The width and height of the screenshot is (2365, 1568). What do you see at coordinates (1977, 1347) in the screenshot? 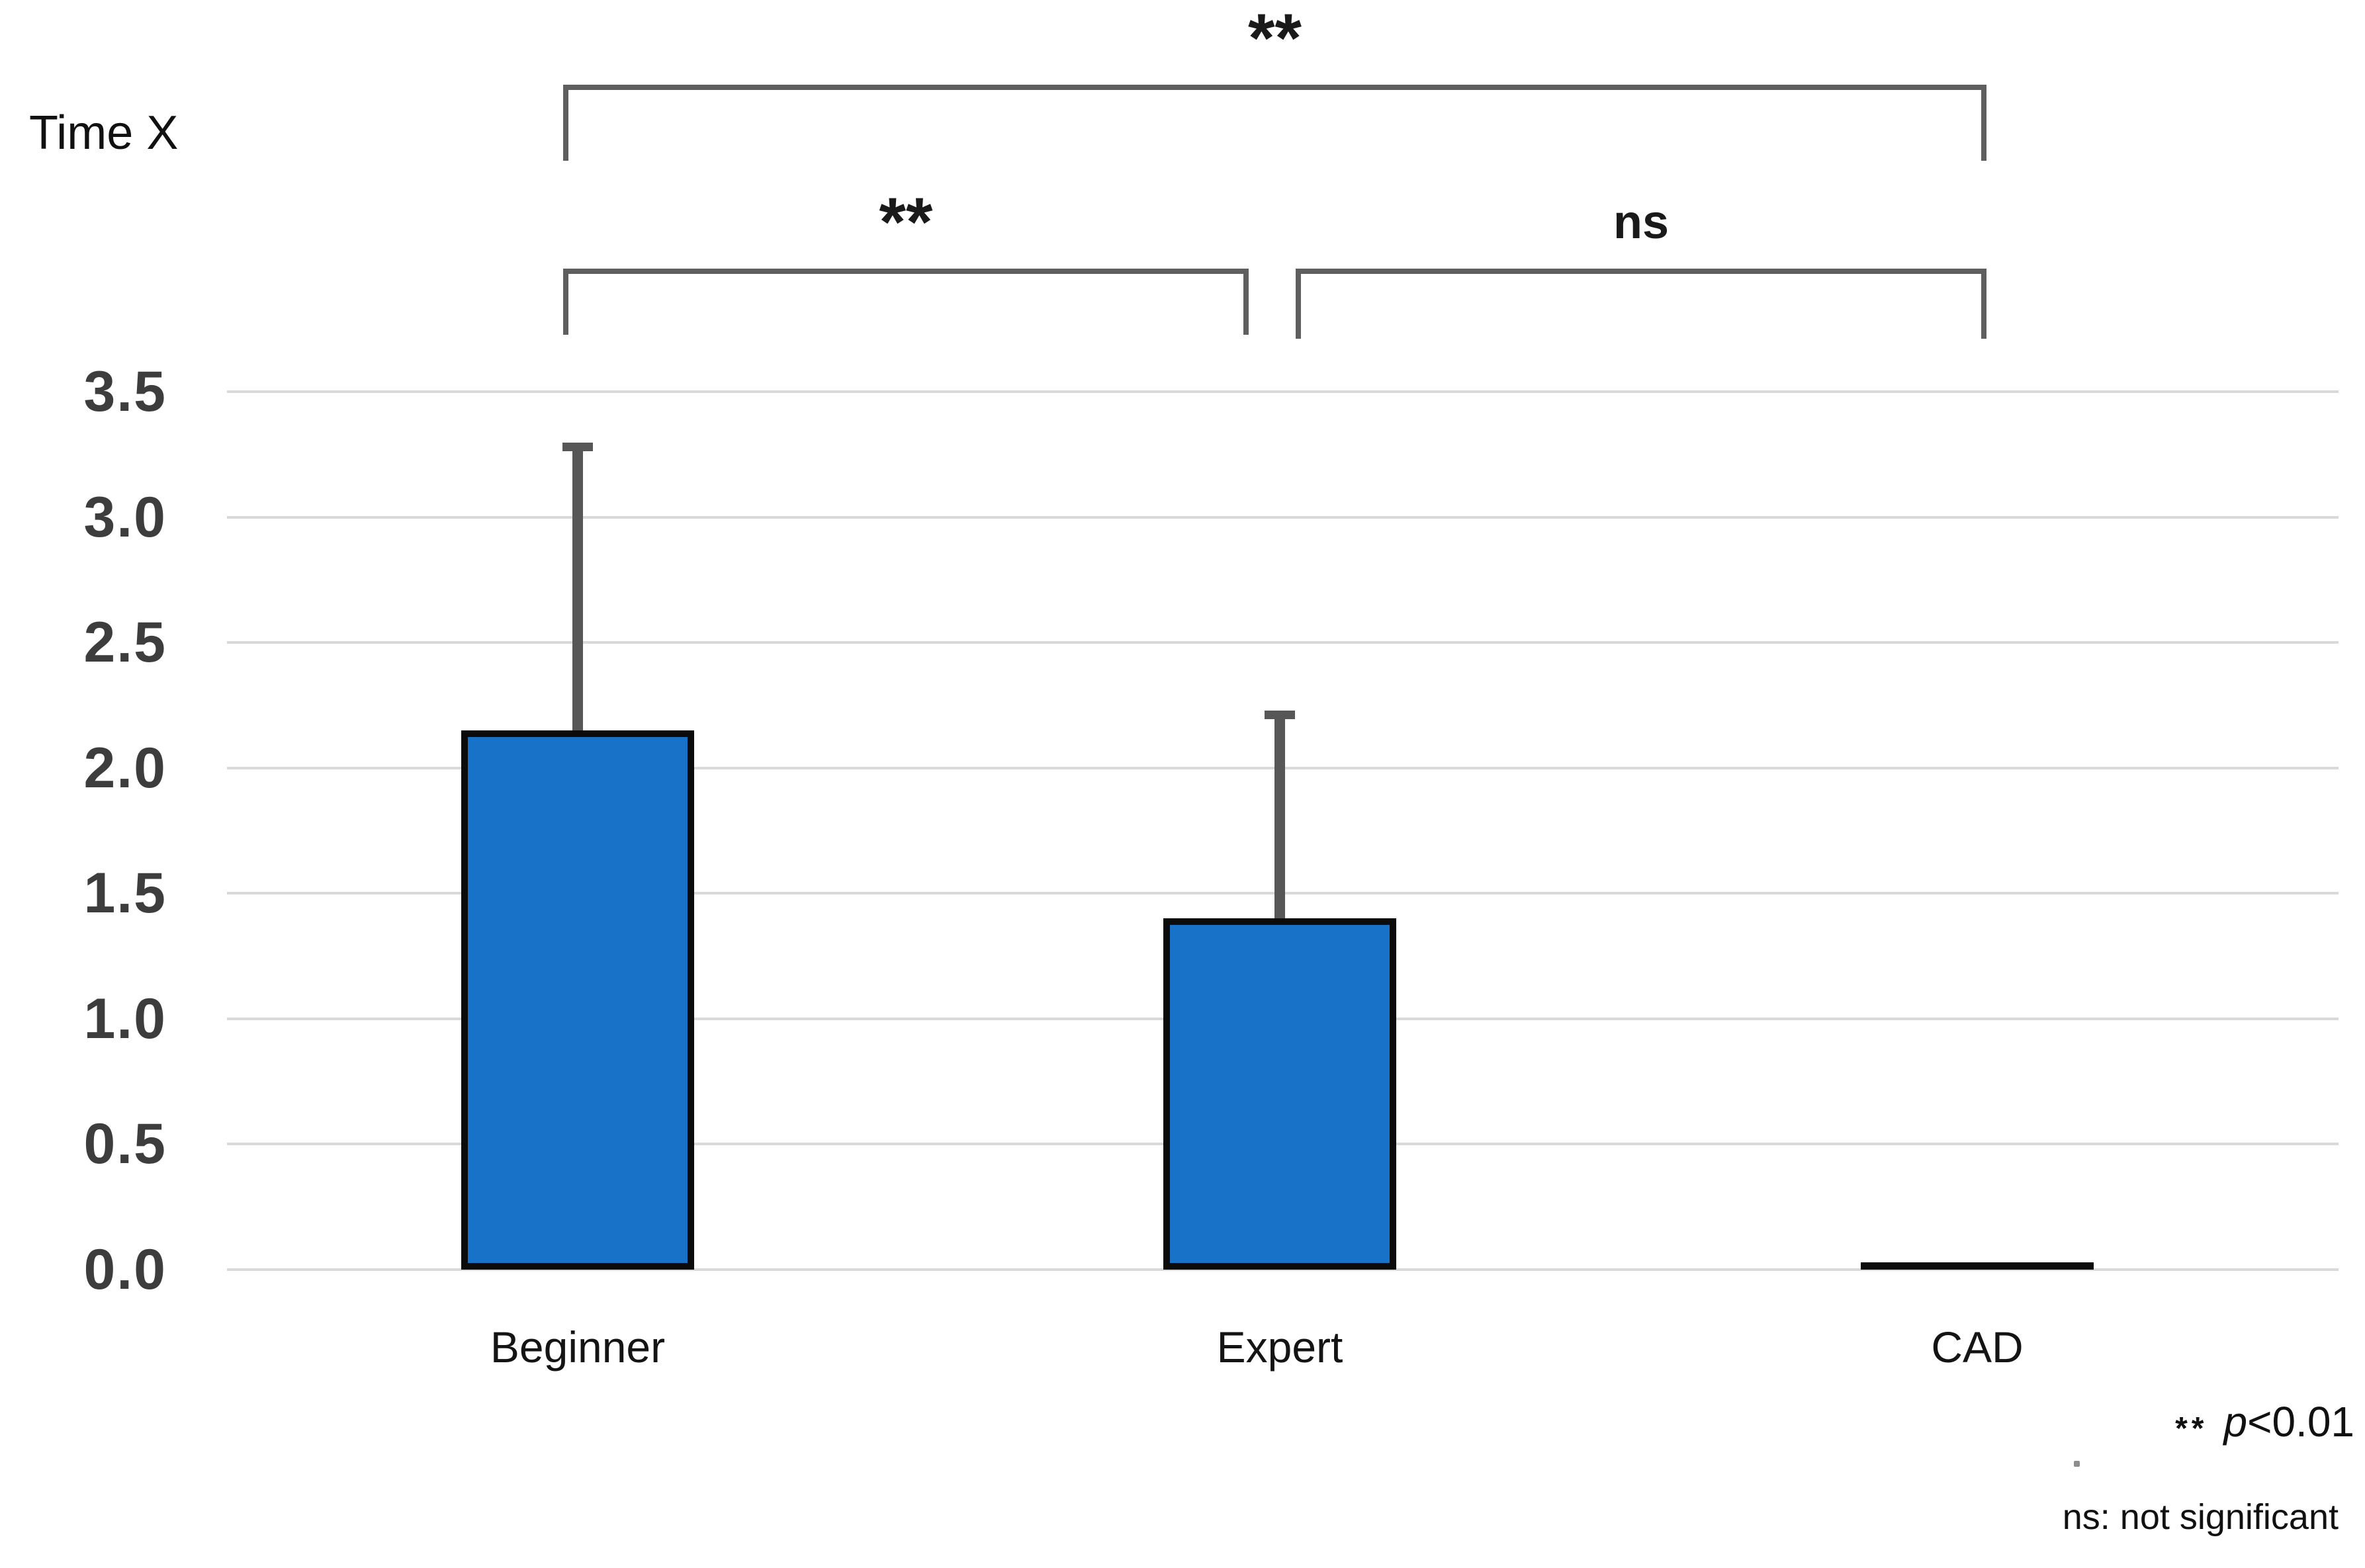
I see `category-label-cad: CAD` at bounding box center [1977, 1347].